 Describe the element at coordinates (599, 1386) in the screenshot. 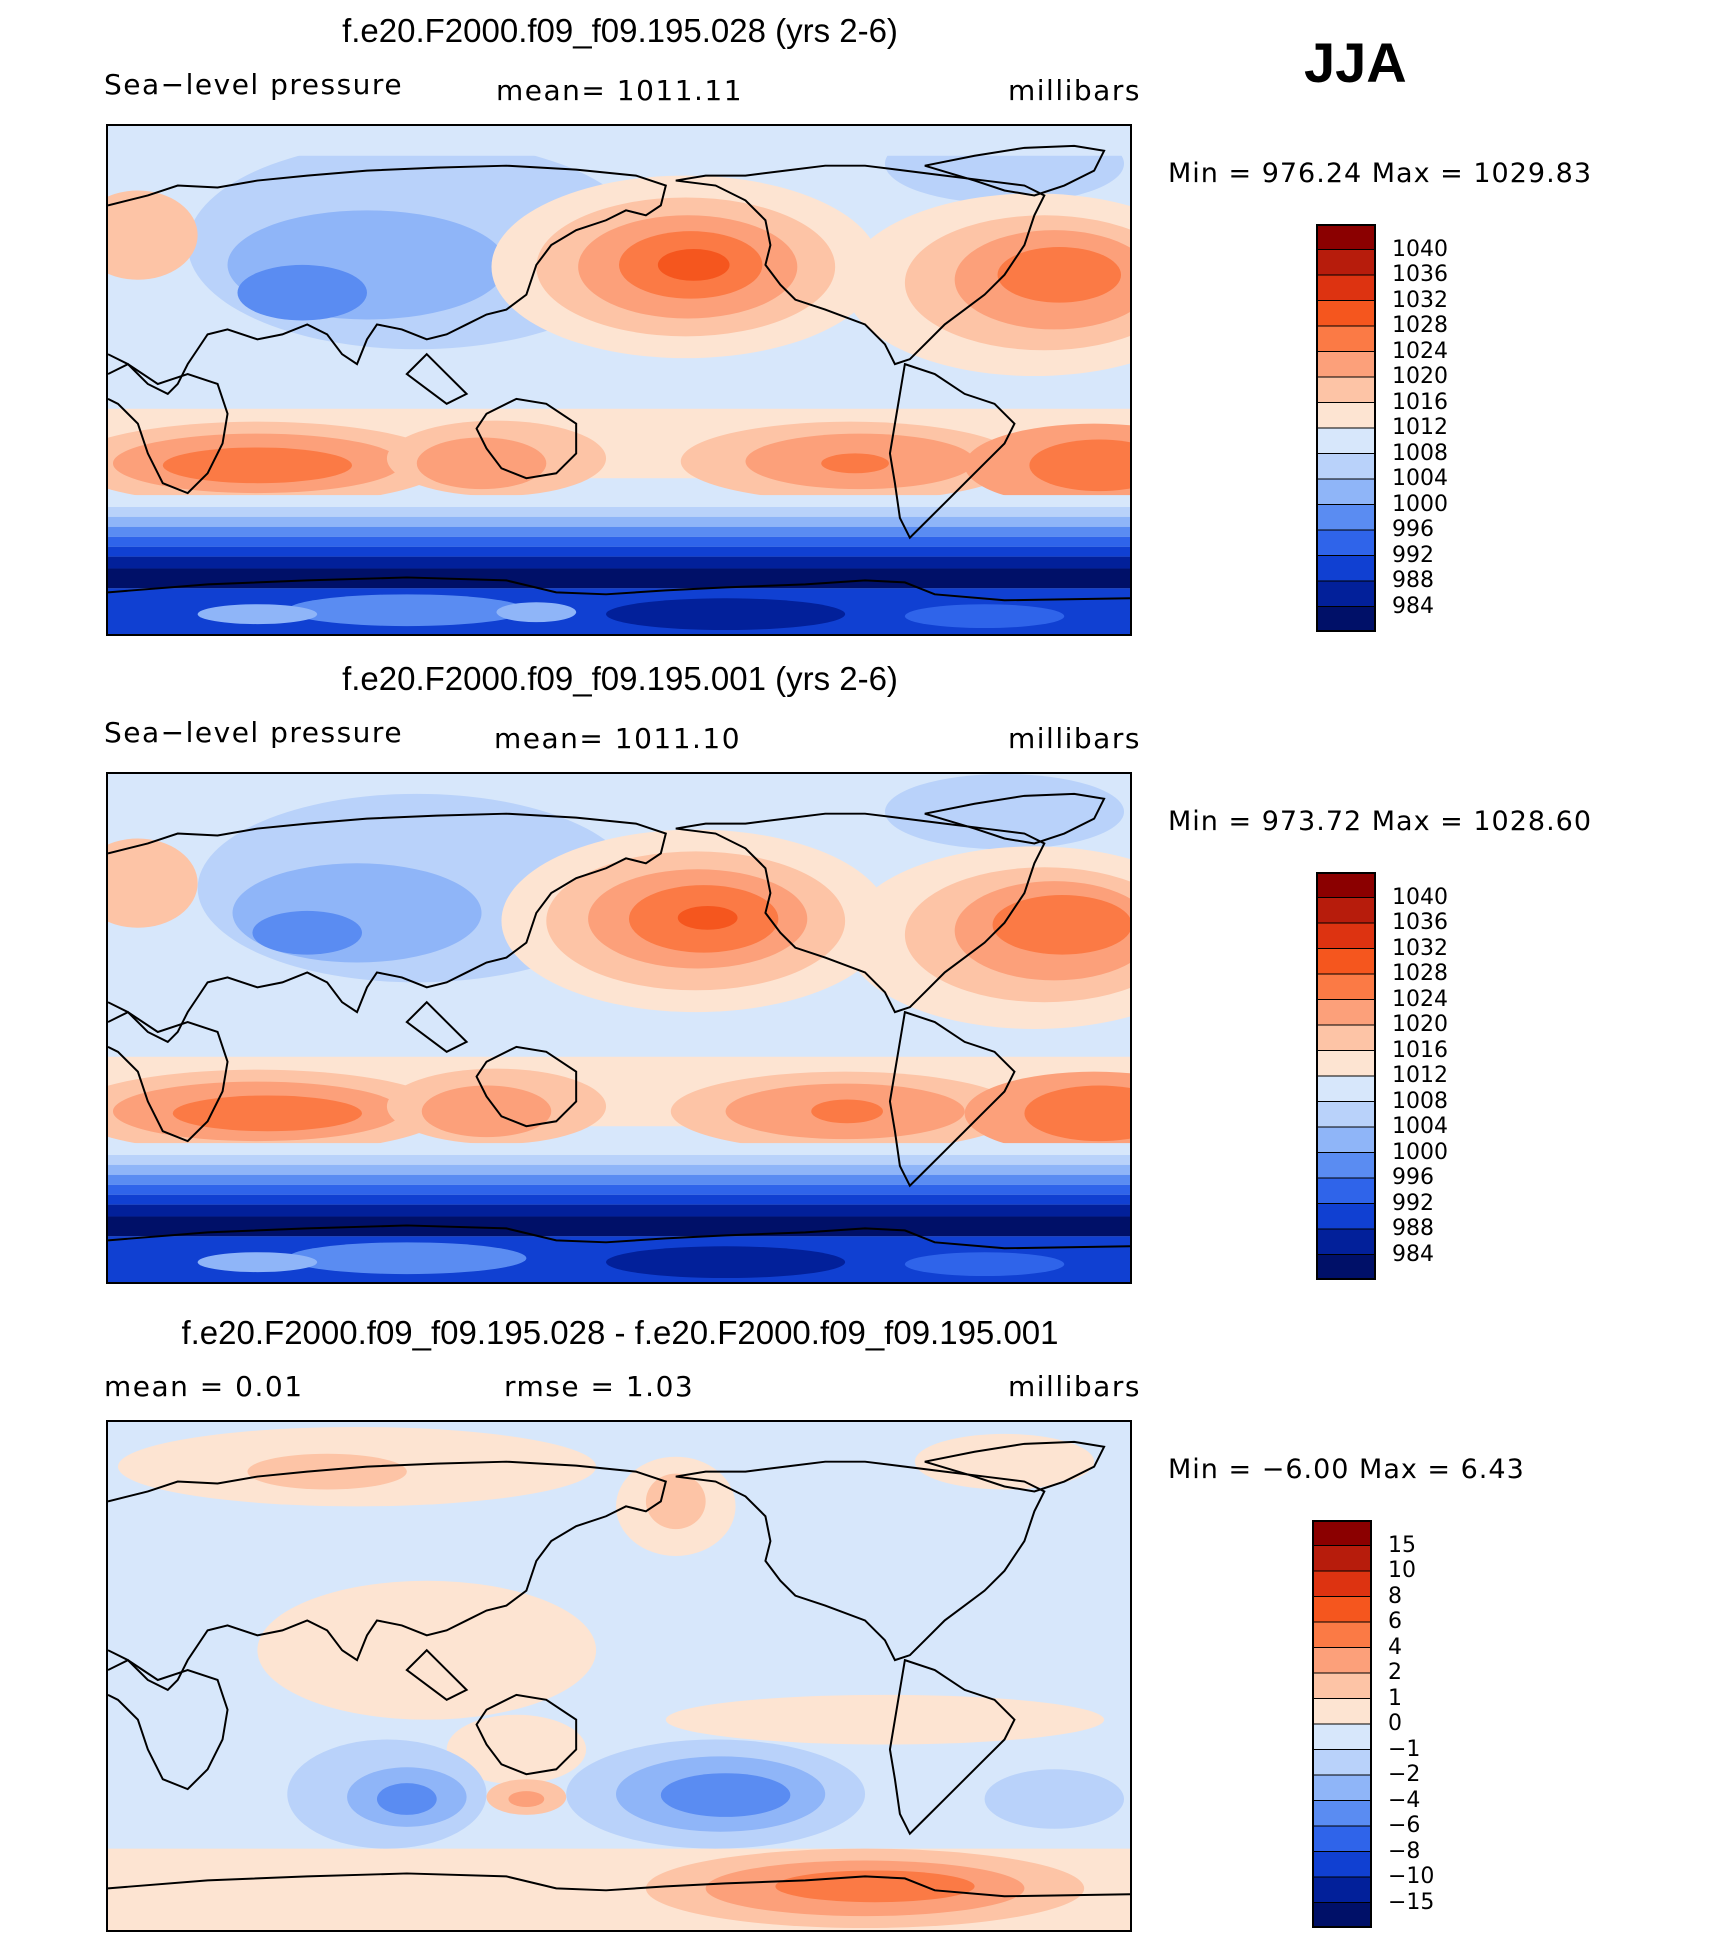

I see `panel-3-rmse: rmse = 1.03` at that location.